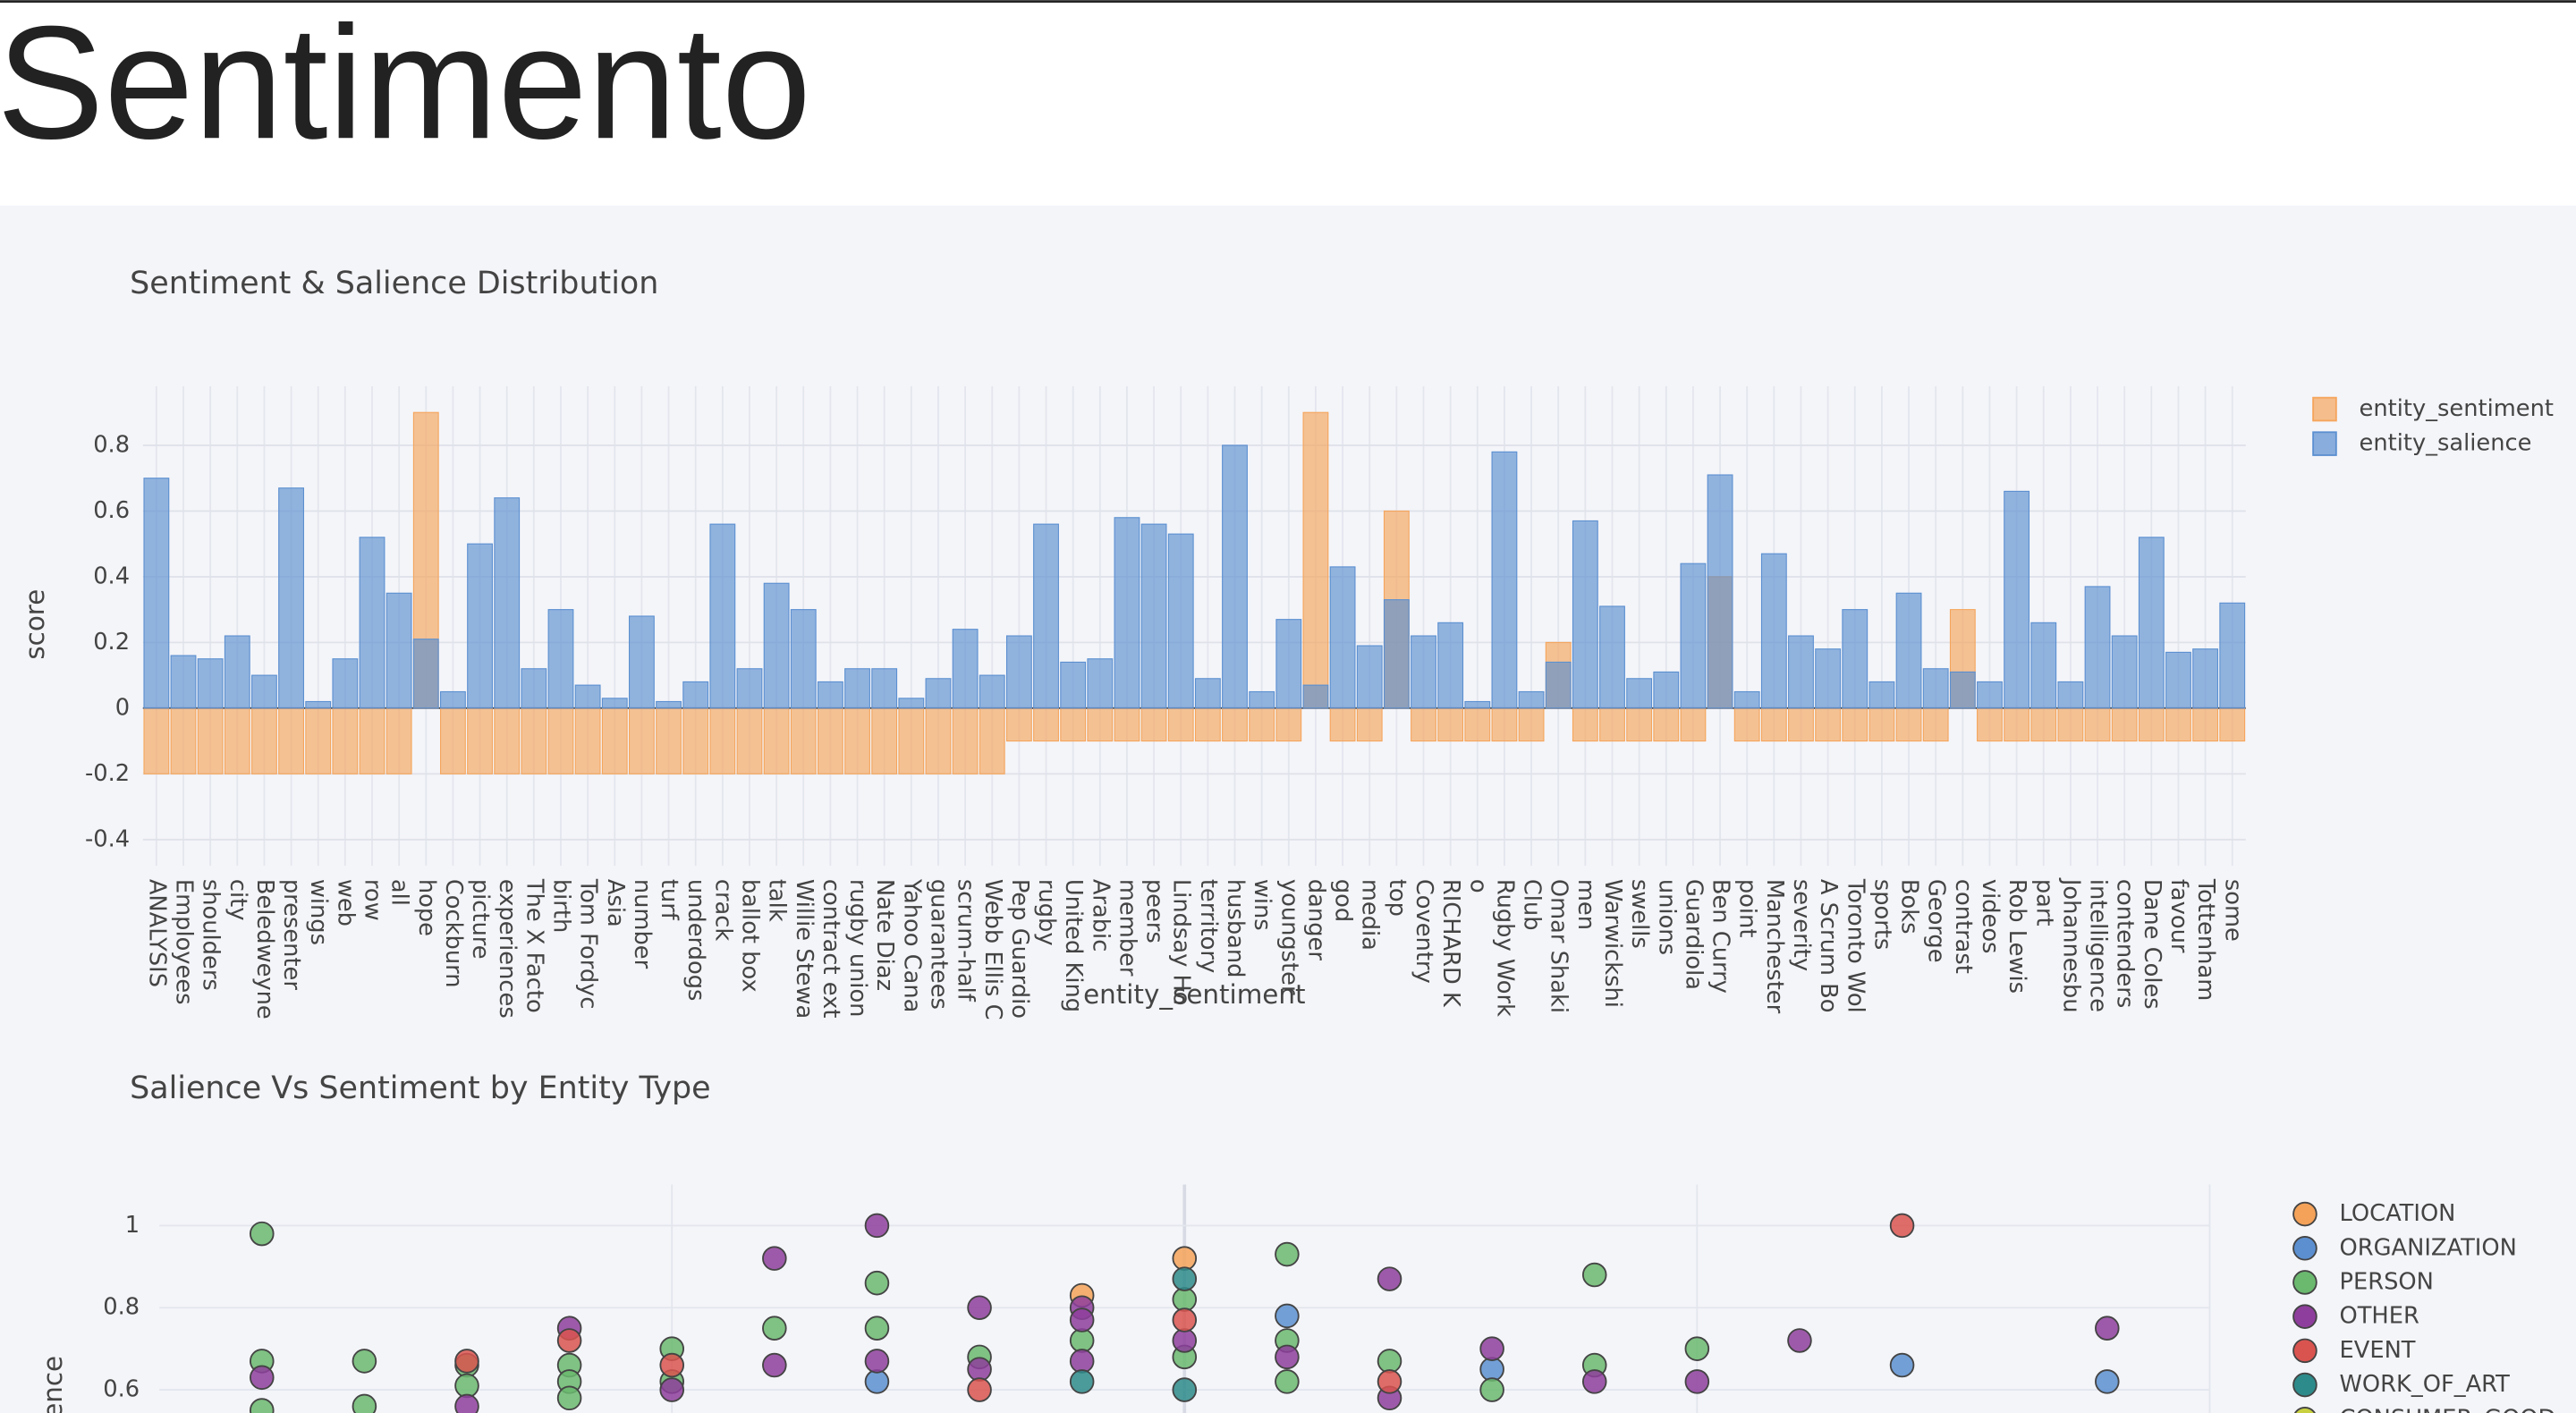  I want to click on legend-label: OTHER, so click(2379, 1316).